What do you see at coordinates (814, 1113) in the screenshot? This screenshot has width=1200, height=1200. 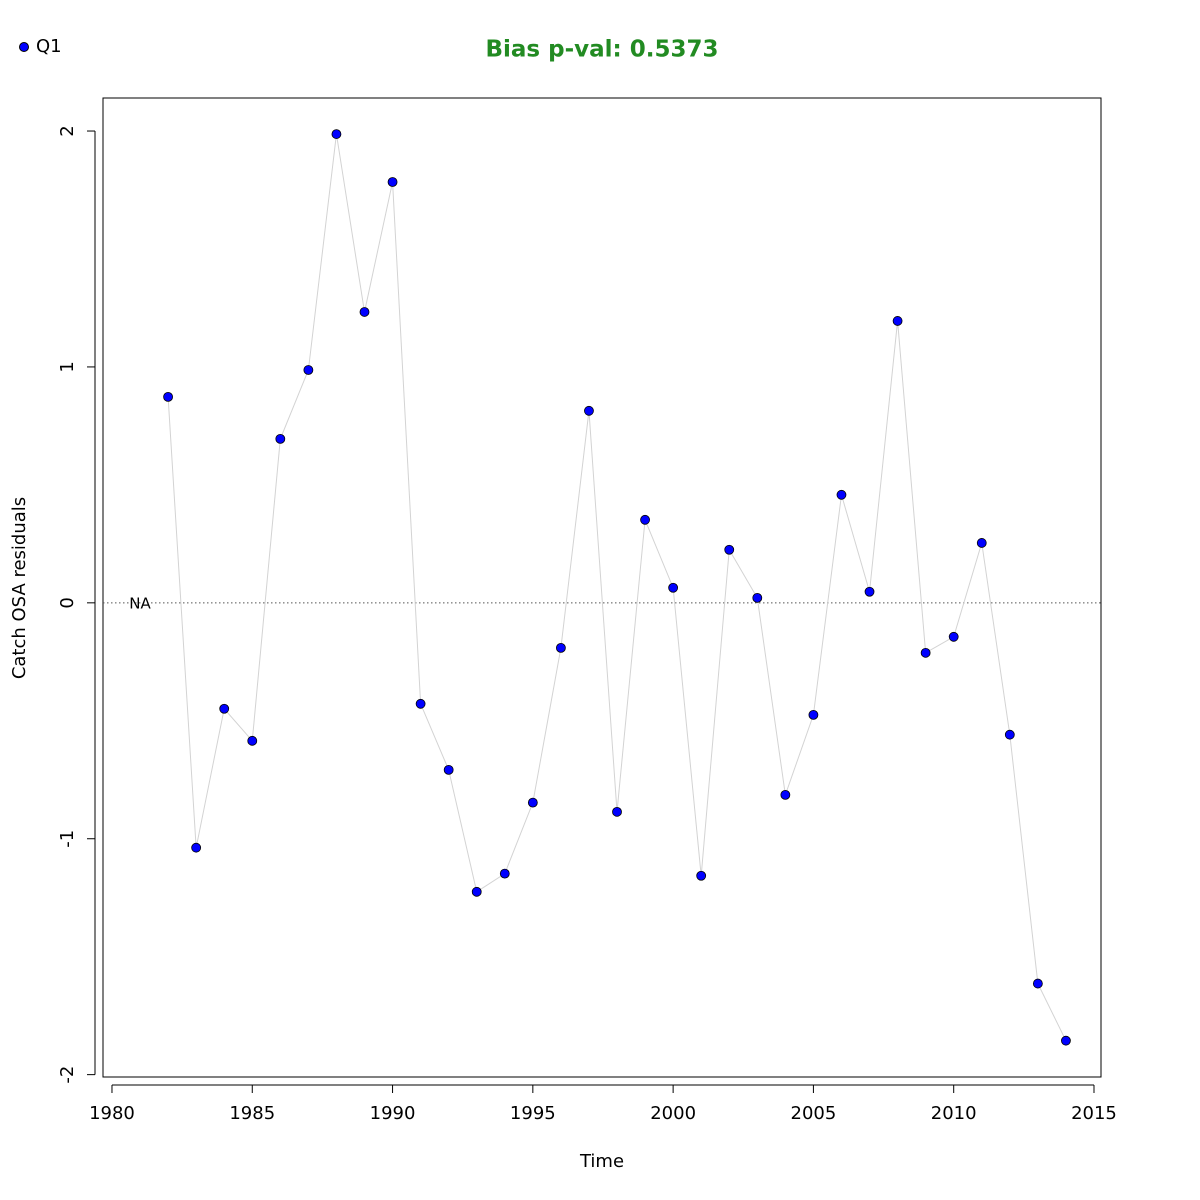 I see `x-tick-label: 2005` at bounding box center [814, 1113].